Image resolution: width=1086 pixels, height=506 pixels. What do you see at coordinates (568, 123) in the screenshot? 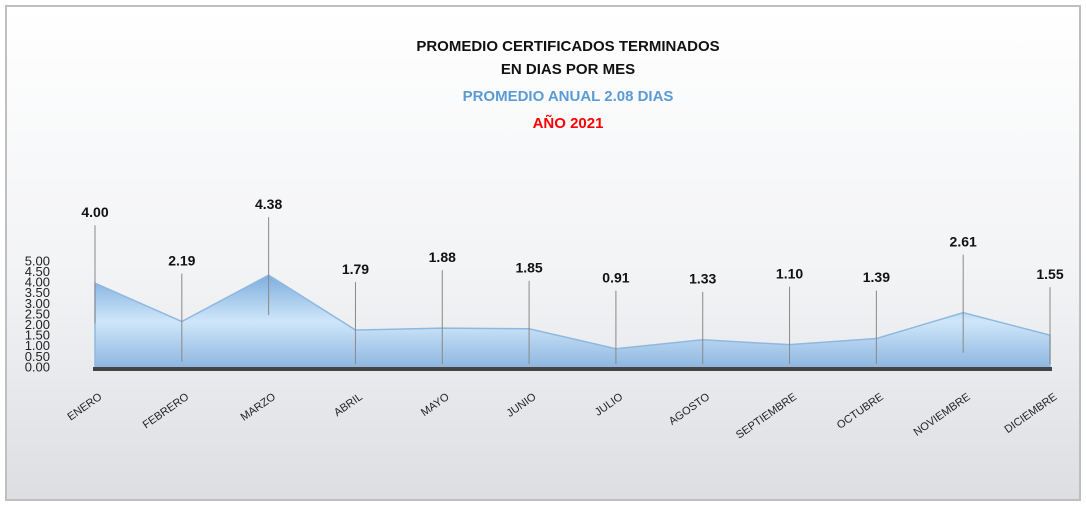
I see `annotation: AÑO 2021` at bounding box center [568, 123].